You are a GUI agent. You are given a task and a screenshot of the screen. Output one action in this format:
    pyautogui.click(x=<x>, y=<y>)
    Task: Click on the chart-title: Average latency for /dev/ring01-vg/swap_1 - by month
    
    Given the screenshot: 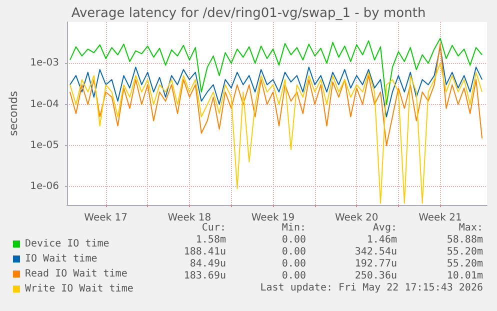 What is the action you would take?
    pyautogui.click(x=248, y=13)
    